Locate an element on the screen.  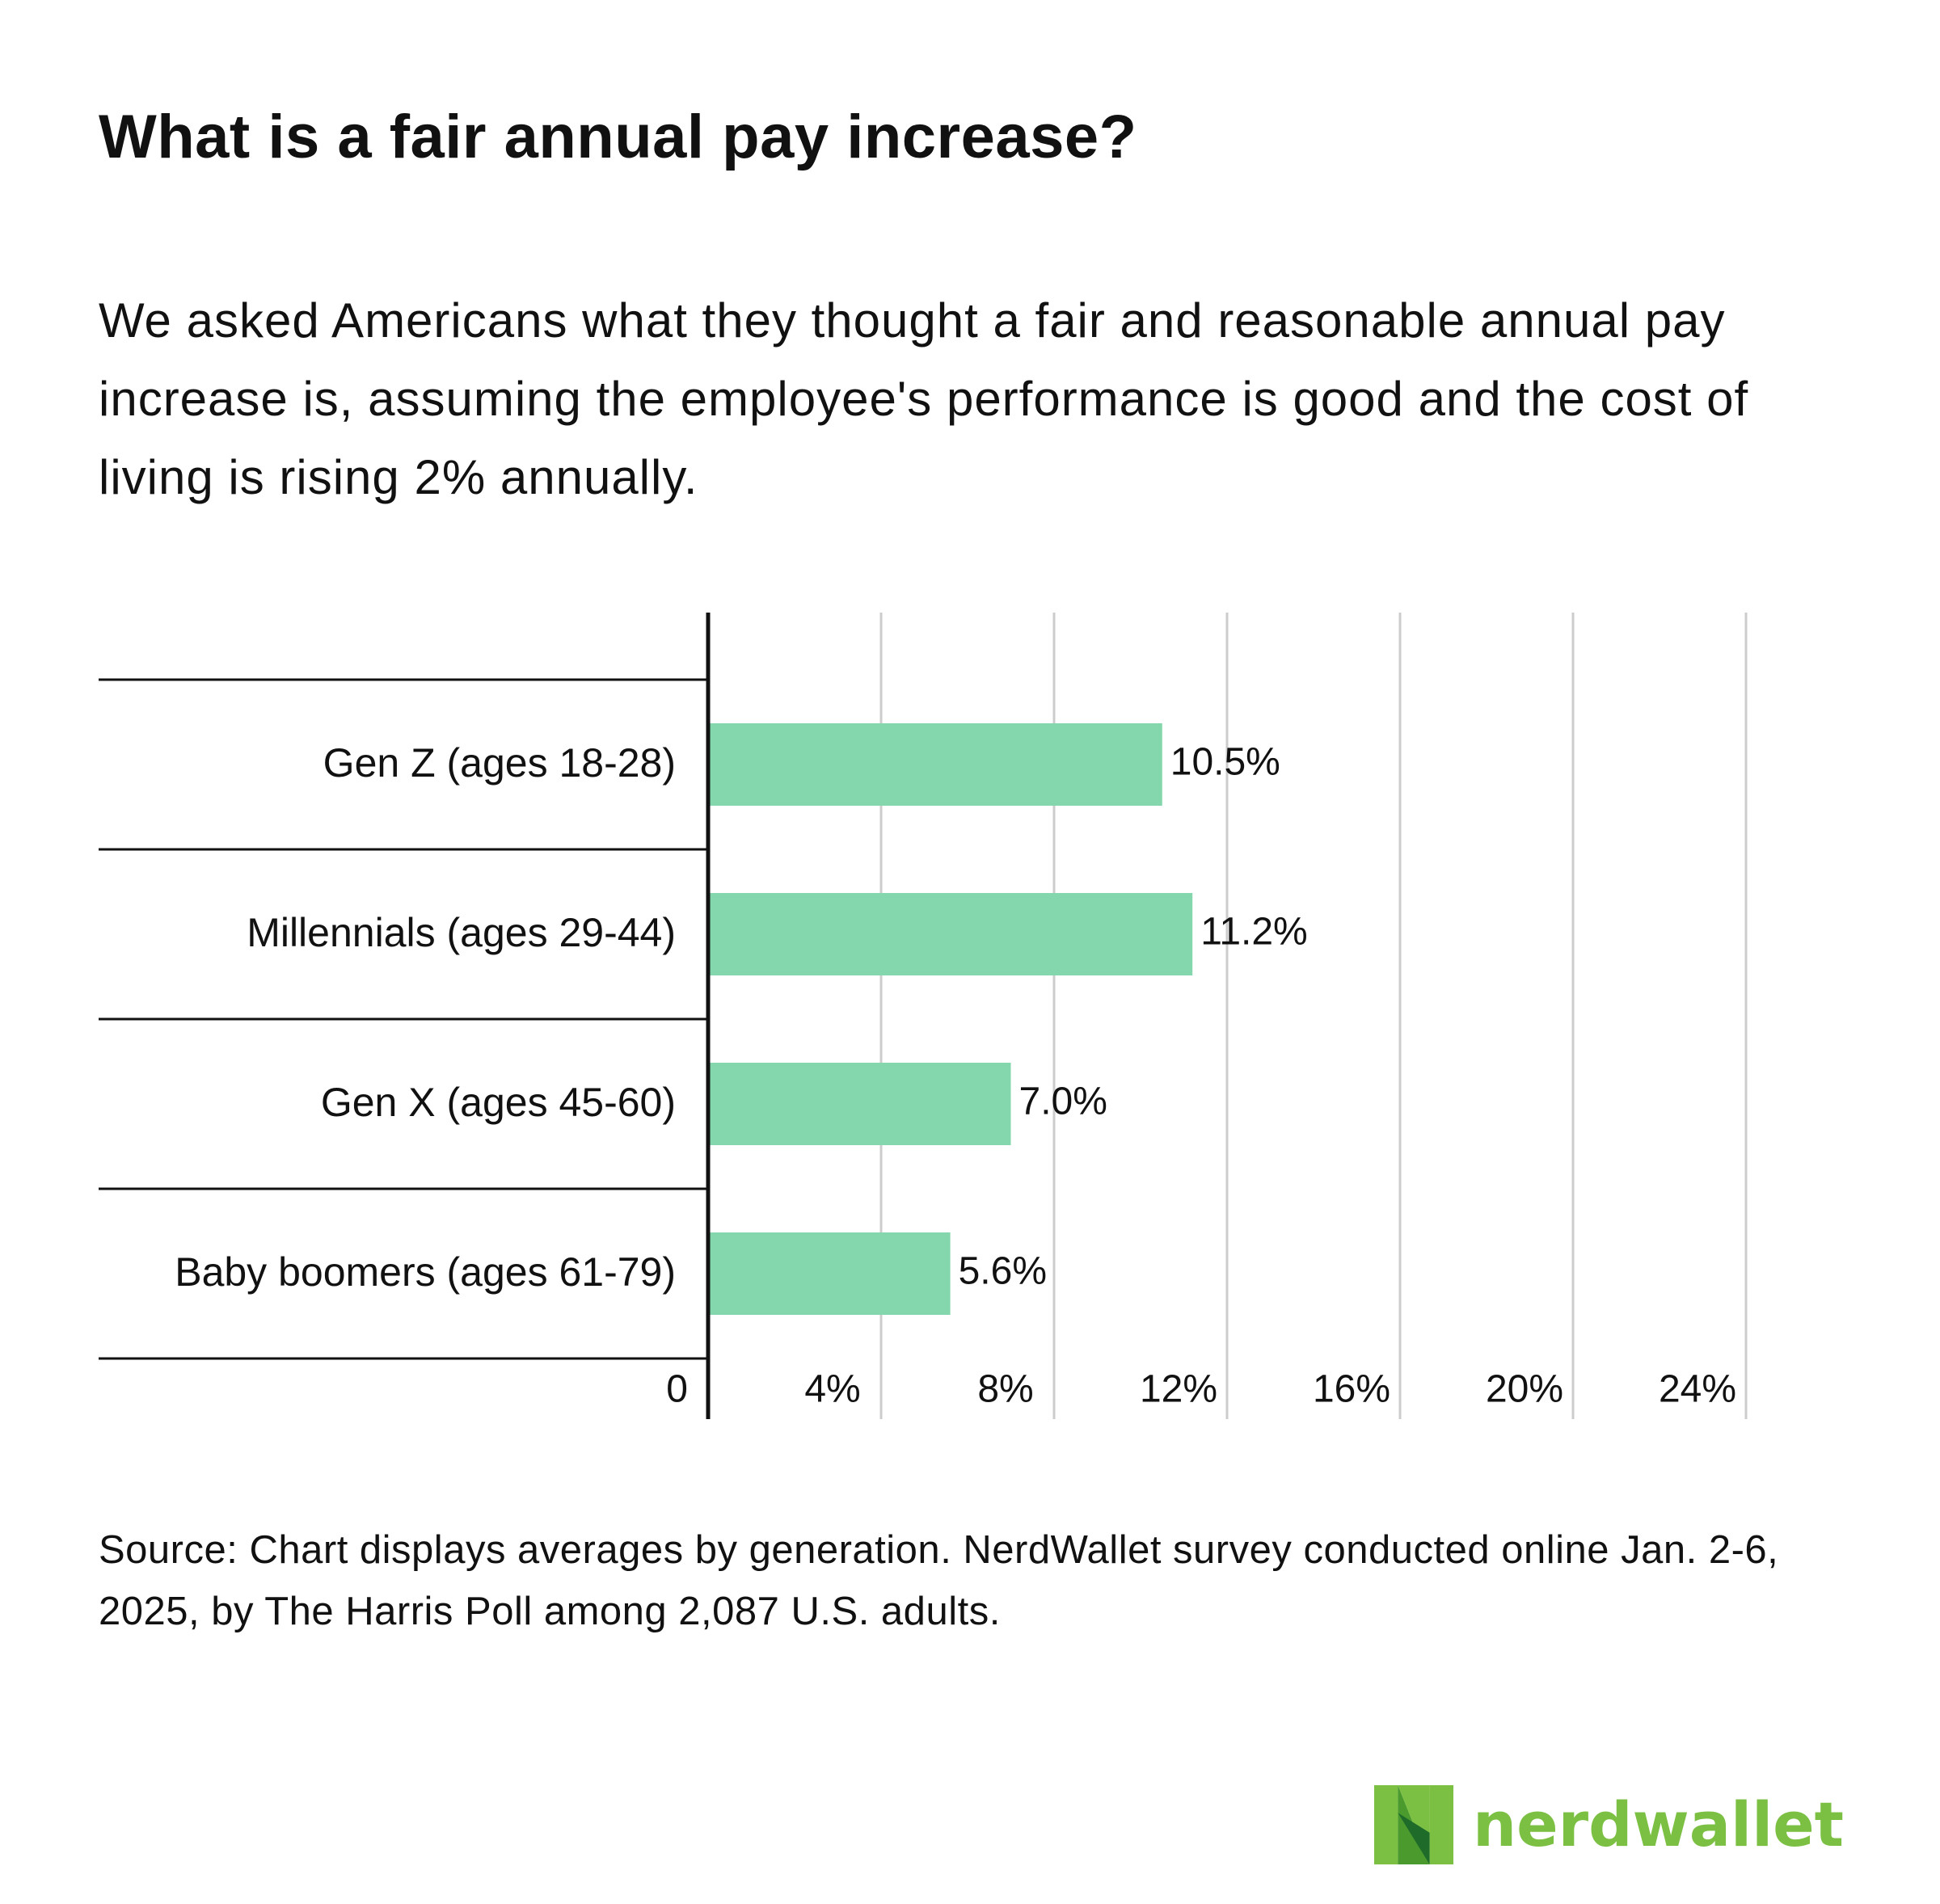
chart-title: What is a fair annual pay increase? is located at coordinates (618, 137).